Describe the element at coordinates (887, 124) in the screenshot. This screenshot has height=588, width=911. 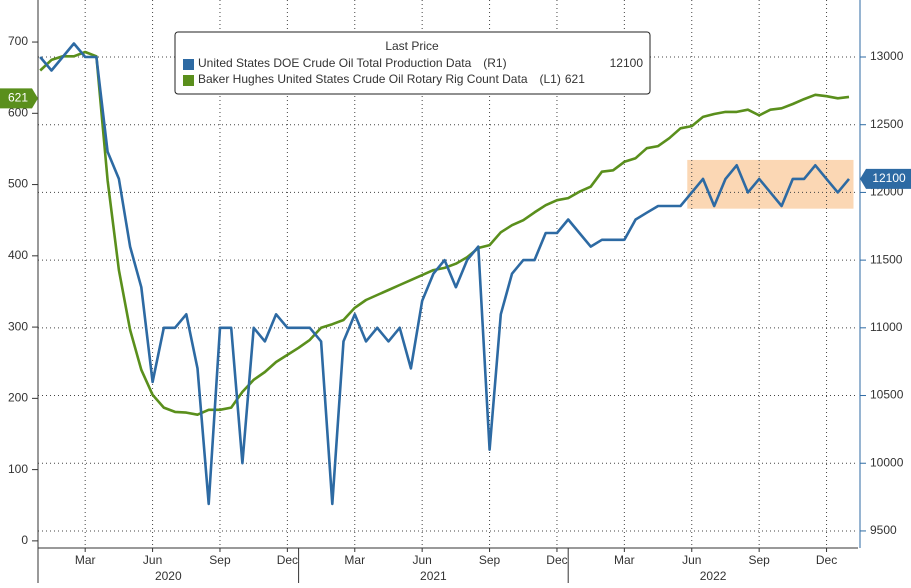
I see `y2-tick-label: 12500` at that location.